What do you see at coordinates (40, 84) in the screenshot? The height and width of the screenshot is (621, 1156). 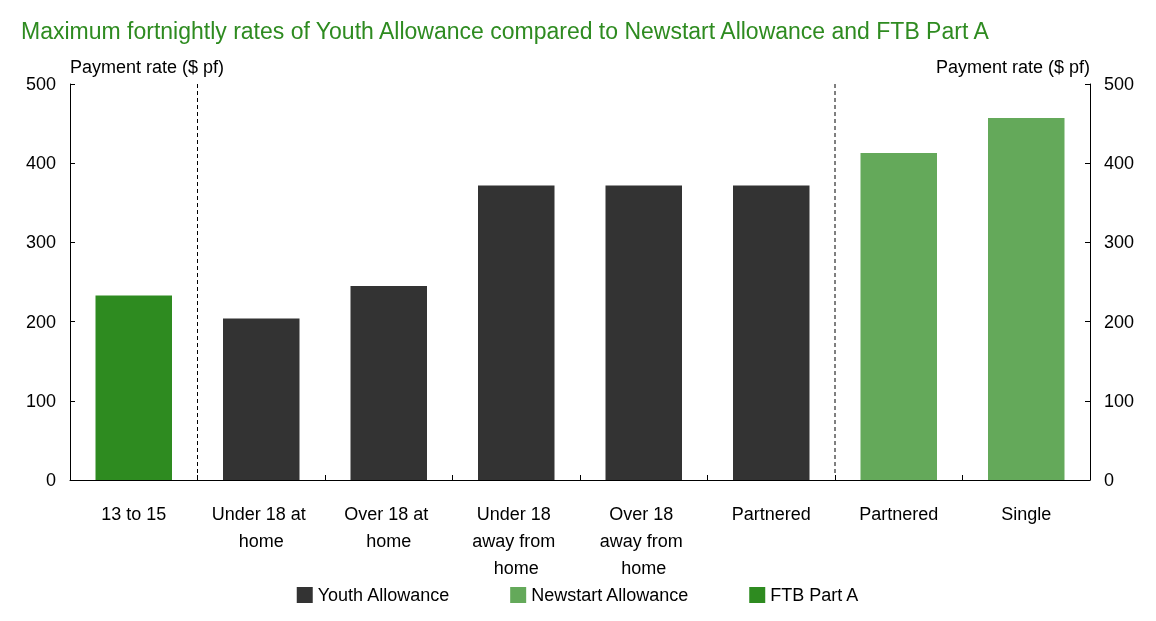 I see `y-tick-label: 500` at bounding box center [40, 84].